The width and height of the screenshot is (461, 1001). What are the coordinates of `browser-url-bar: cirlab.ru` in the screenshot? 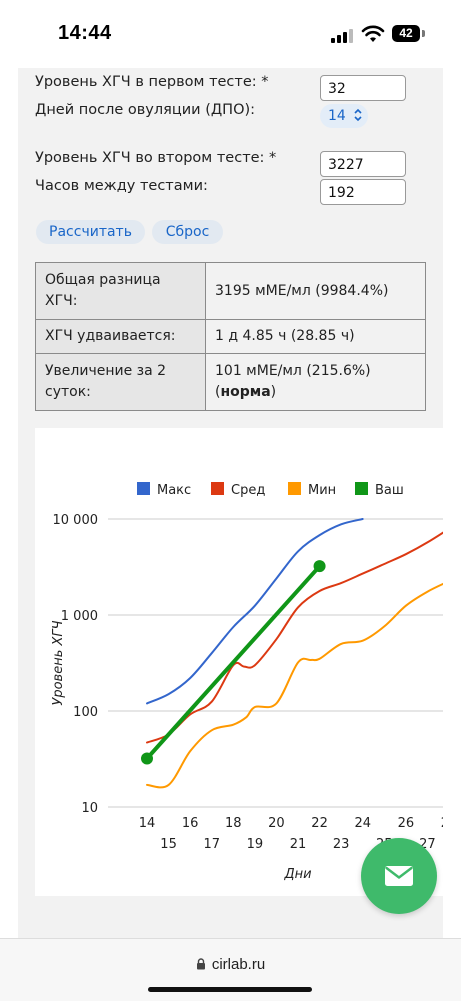 It's located at (230, 969).